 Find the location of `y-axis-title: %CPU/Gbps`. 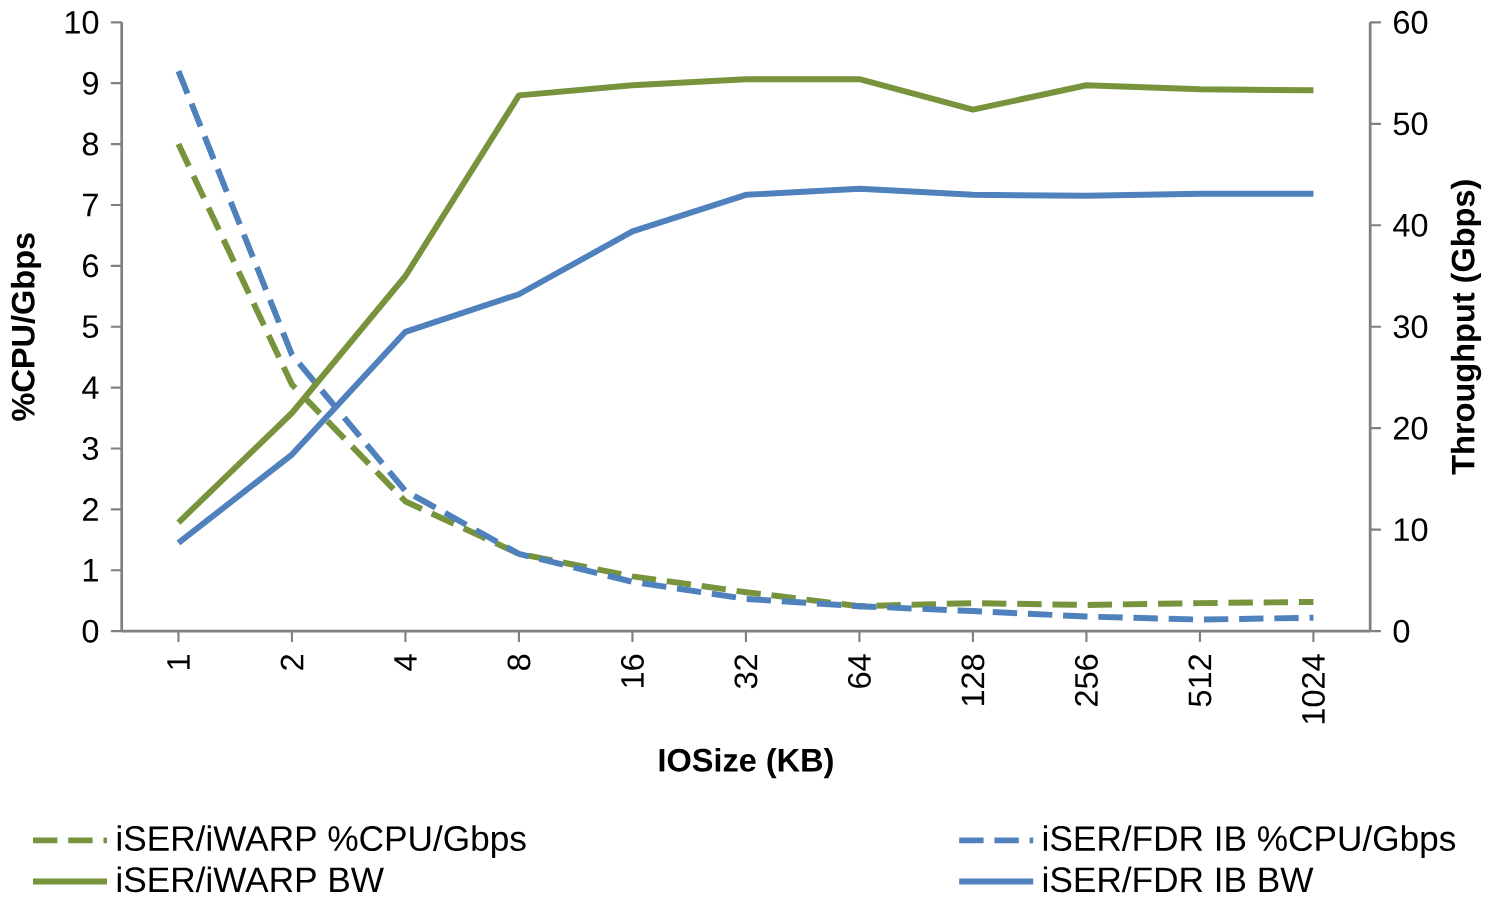

y-axis-title: %CPU/Gbps is located at coordinates (26, 327).